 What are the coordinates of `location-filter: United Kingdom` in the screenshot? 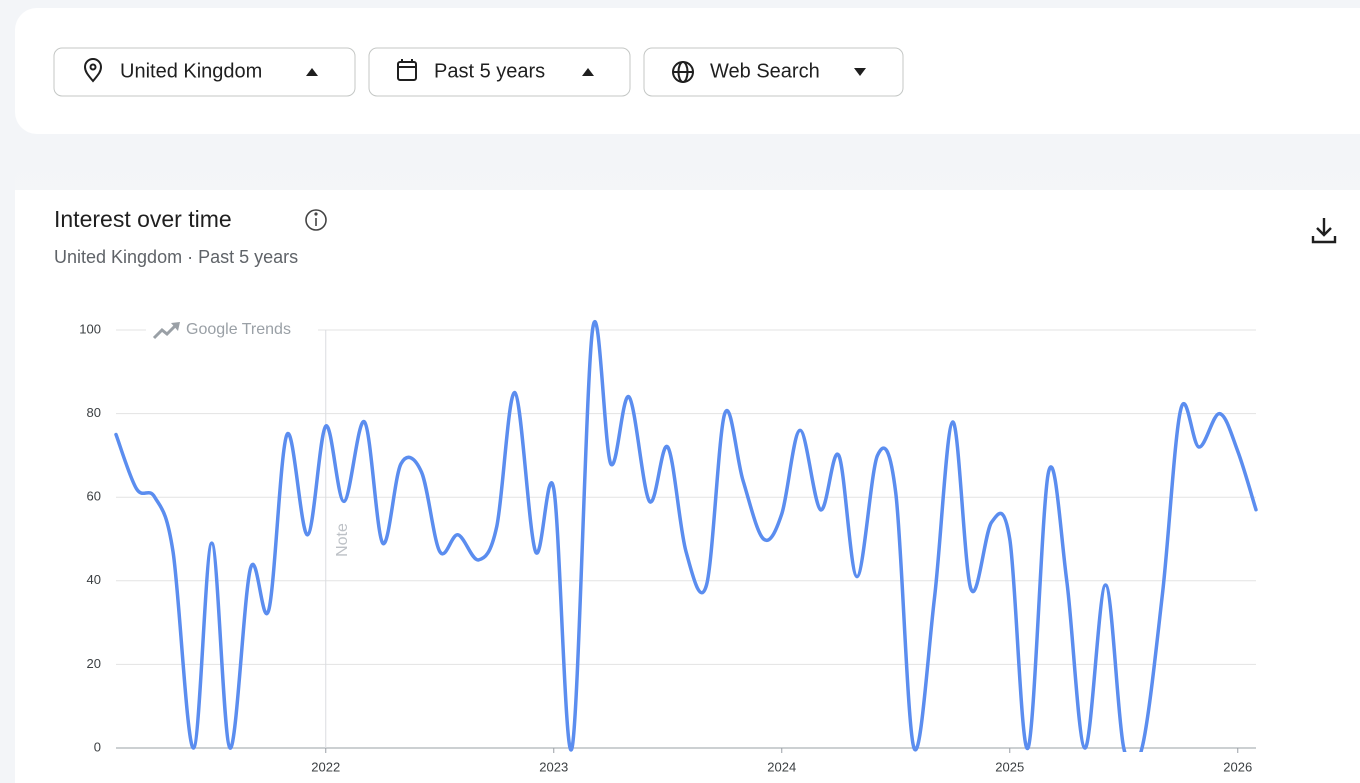 It's located at (204, 72).